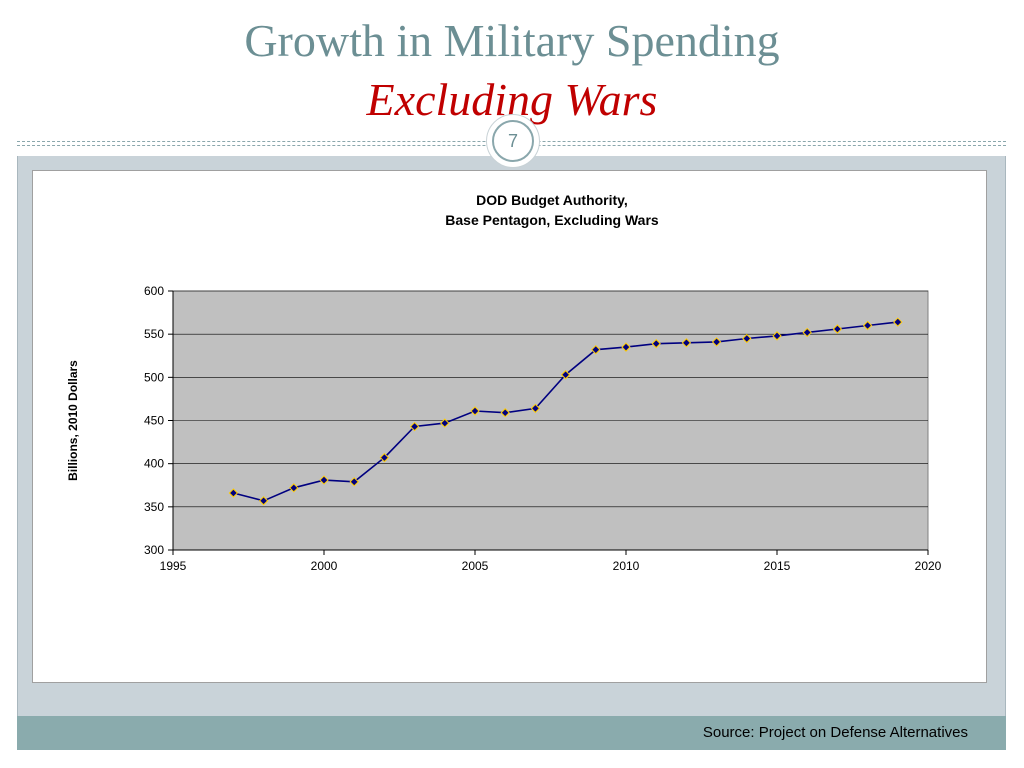  What do you see at coordinates (551, 561) in the screenshot?
I see `x-axis-ticks: 1995 2000 2005 2010 2015 2020` at bounding box center [551, 561].